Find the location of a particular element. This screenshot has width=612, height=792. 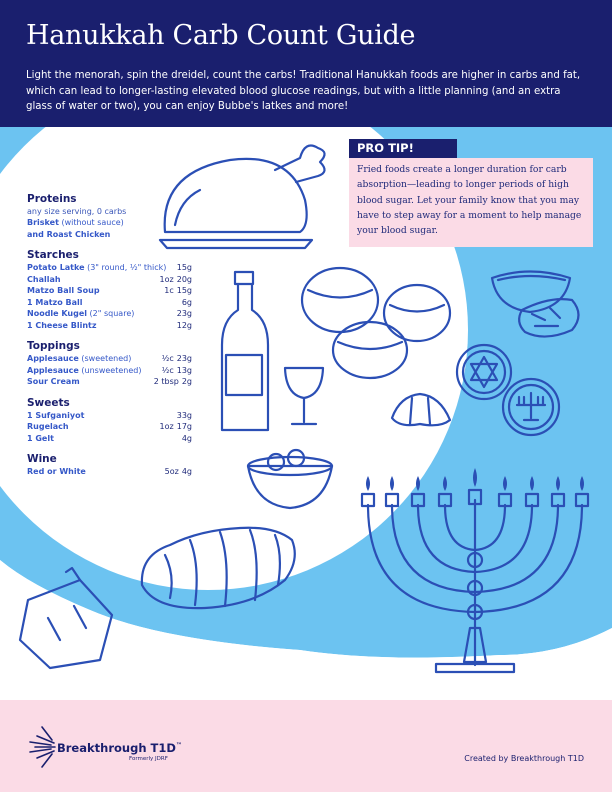

item-carbs: 20g is located at coordinates (184, 279).